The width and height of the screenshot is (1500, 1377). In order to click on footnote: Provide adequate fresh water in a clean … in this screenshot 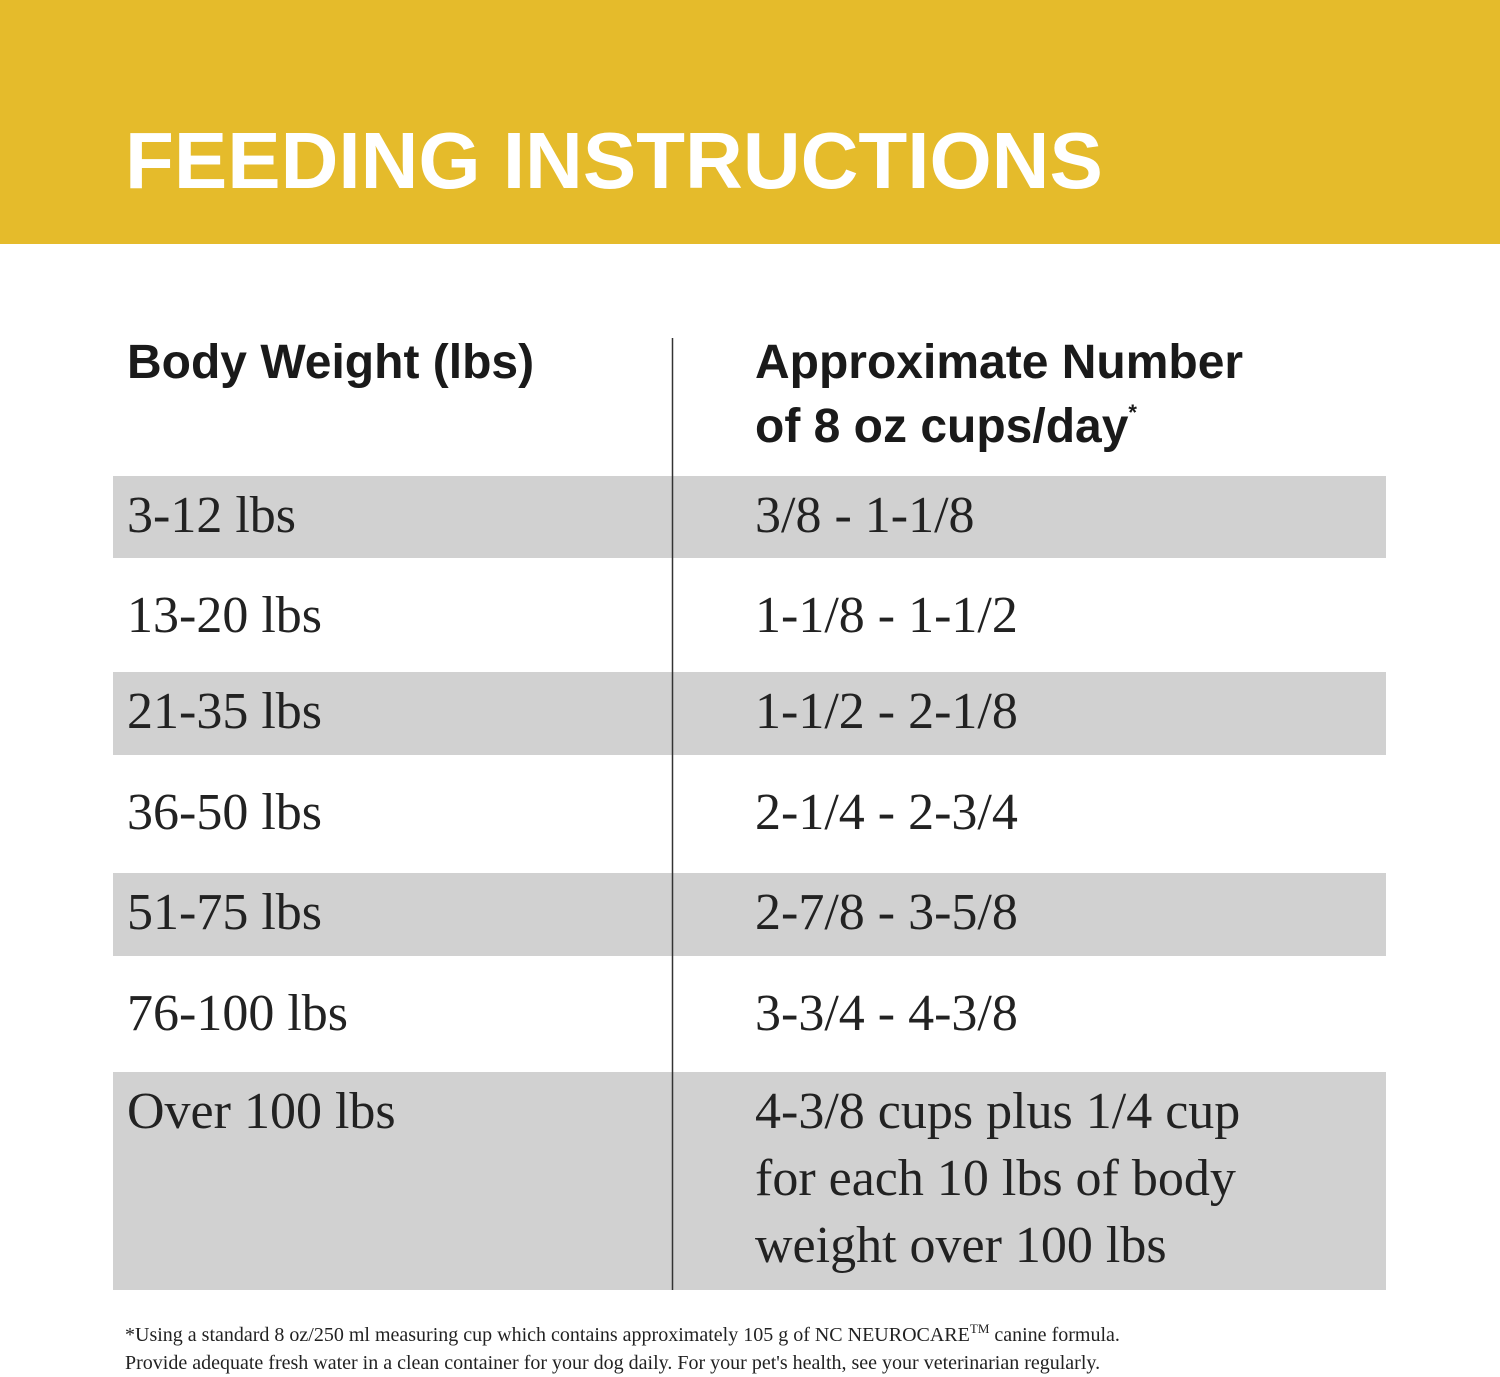, I will do `click(612, 1363)`.